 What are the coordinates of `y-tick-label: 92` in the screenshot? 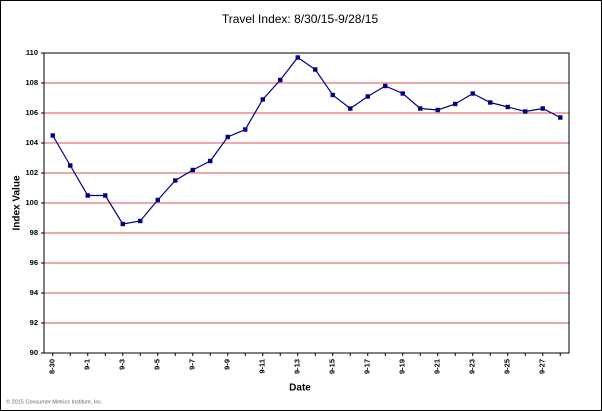 It's located at (34, 322).